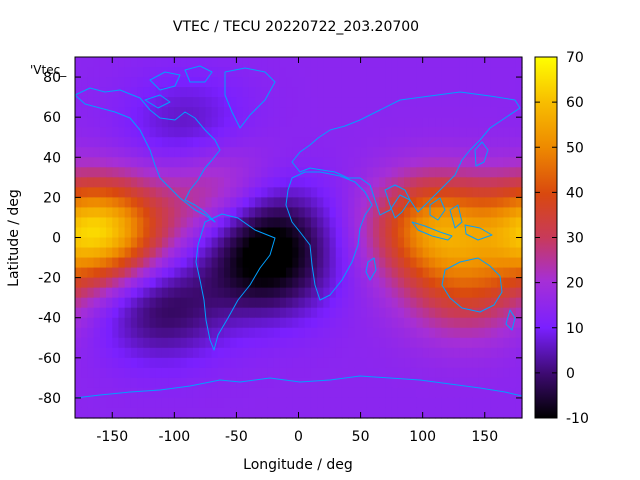  I want to click on colorbar-tick-label: 0, so click(570, 374).